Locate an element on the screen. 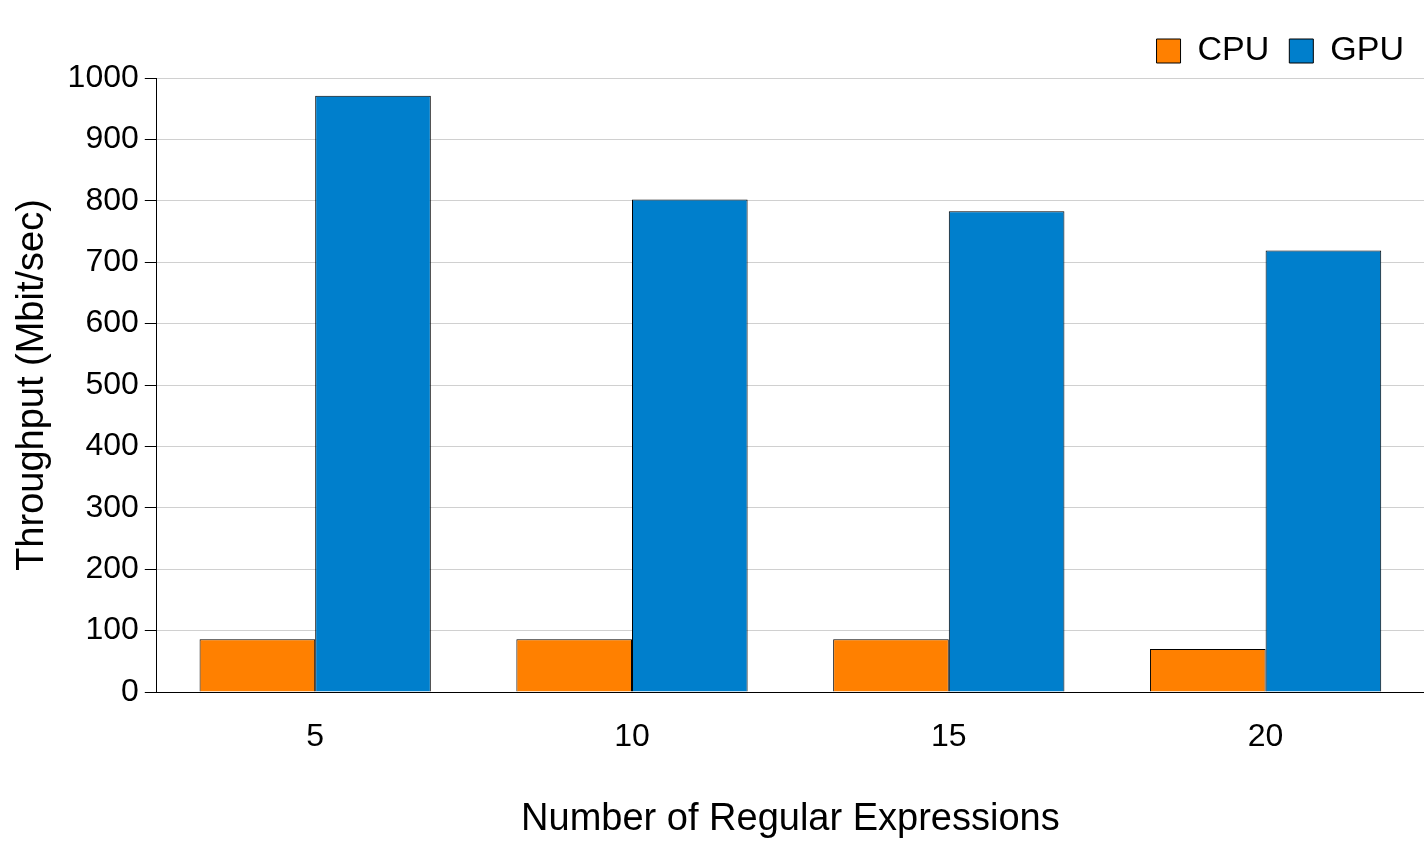  x-tick-label: 5 is located at coordinates (315, 735).